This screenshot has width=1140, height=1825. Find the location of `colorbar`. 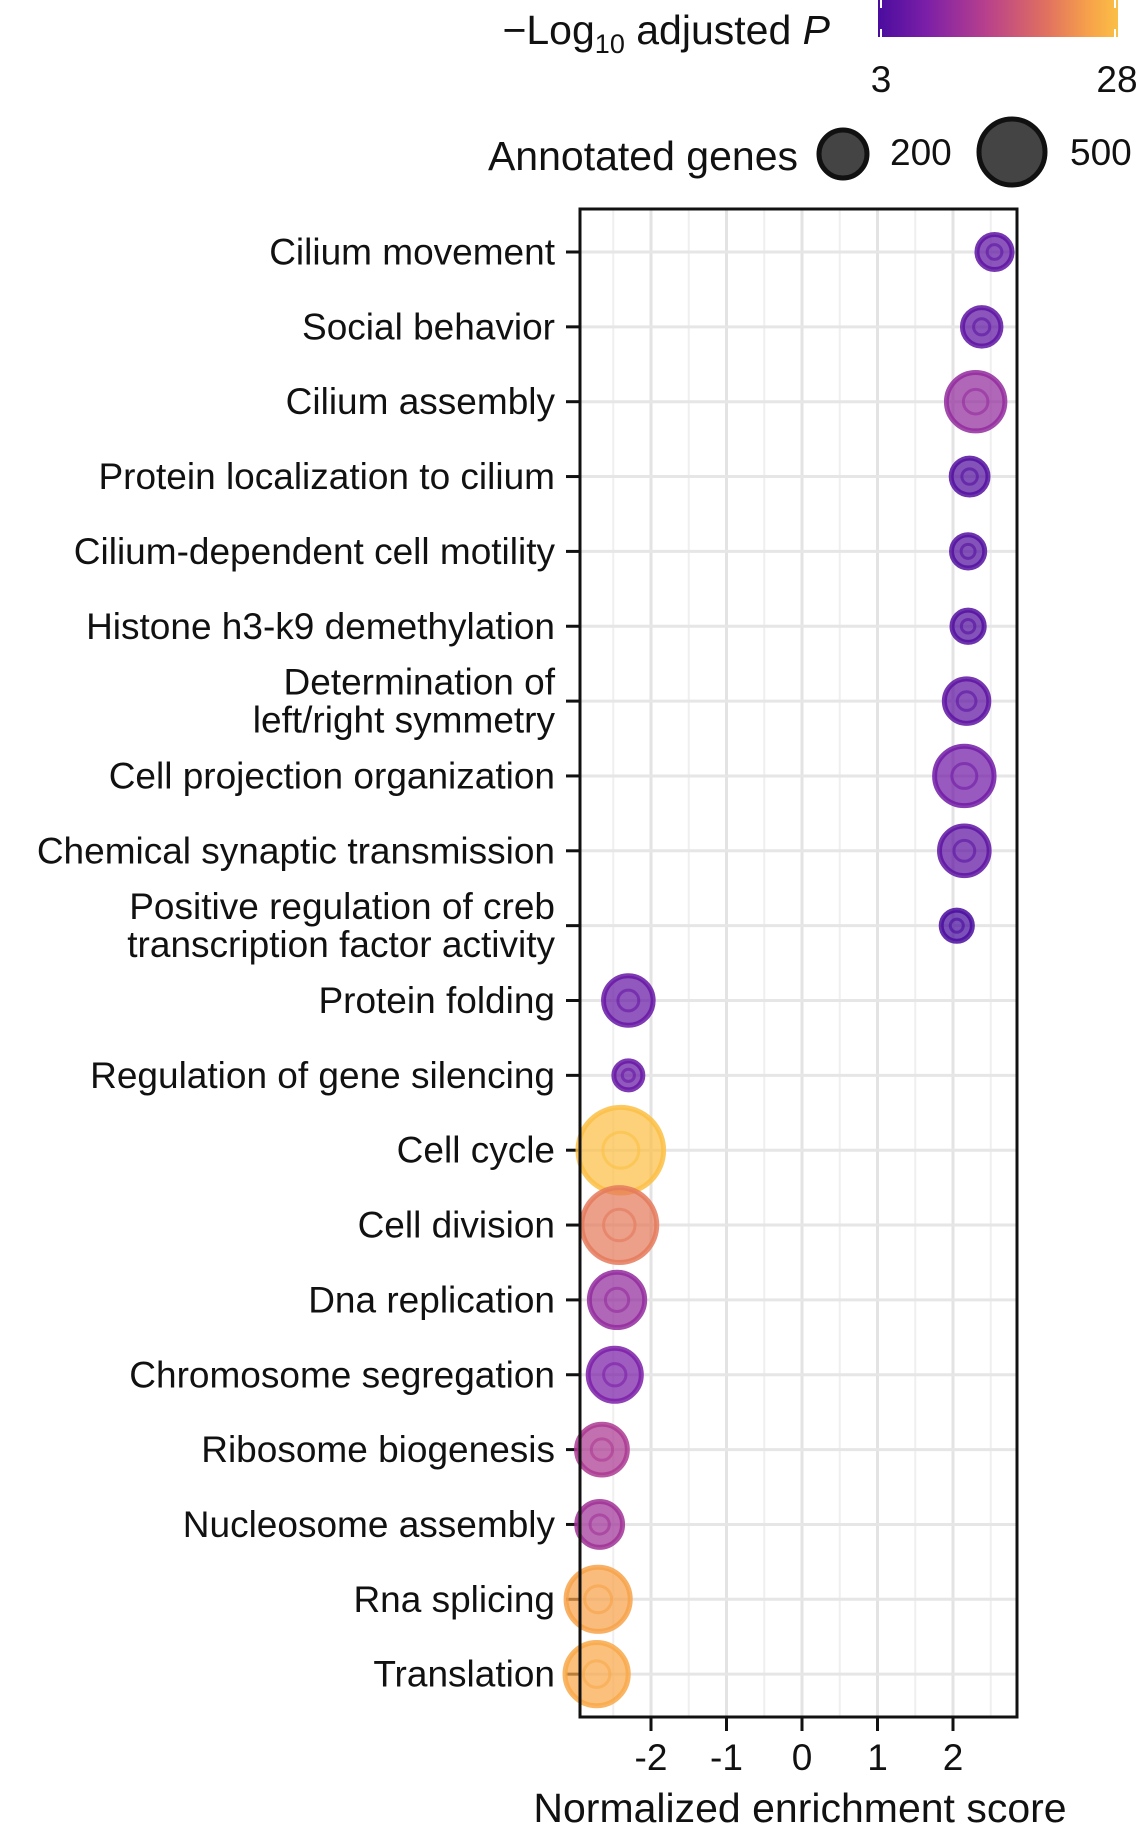

colorbar is located at coordinates (998, 18).